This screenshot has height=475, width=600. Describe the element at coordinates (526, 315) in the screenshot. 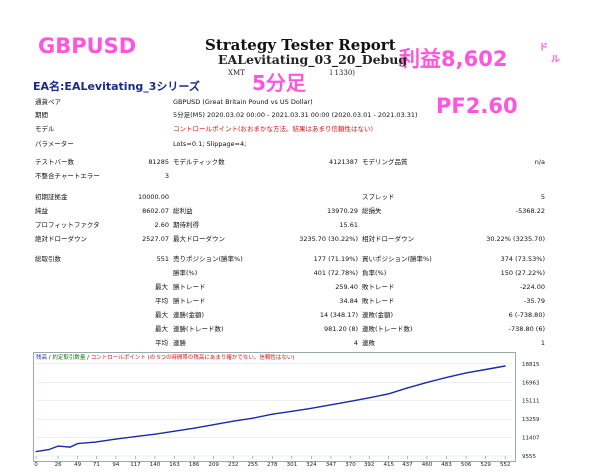

I see `stat-value: 6 (-738.80)` at that location.